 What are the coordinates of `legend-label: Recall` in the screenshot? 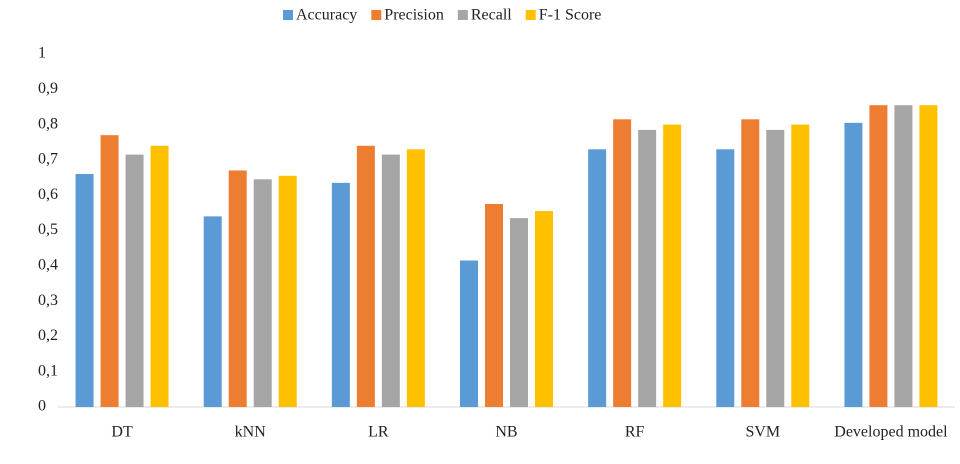 It's located at (491, 15).